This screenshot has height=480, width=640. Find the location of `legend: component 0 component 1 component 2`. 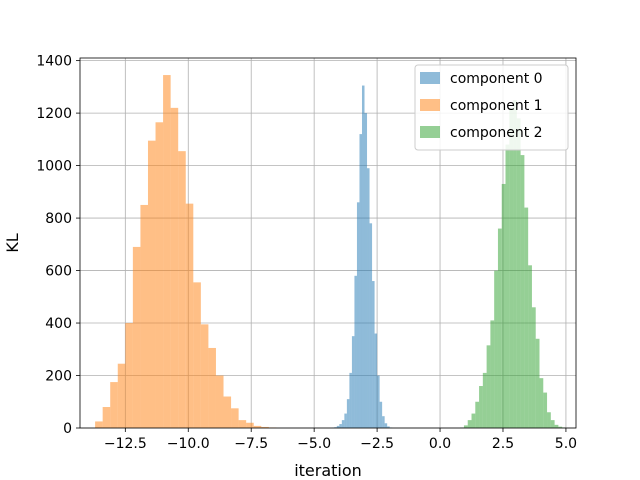

legend: component 0 component 1 component 2 is located at coordinates (491, 107).